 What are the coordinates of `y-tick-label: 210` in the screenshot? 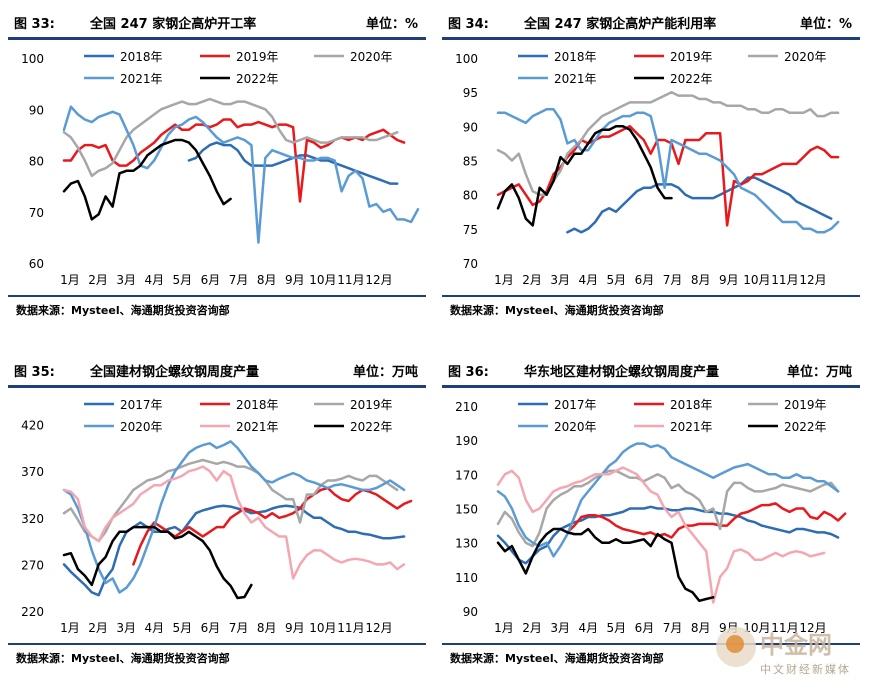 It's located at (466, 407).